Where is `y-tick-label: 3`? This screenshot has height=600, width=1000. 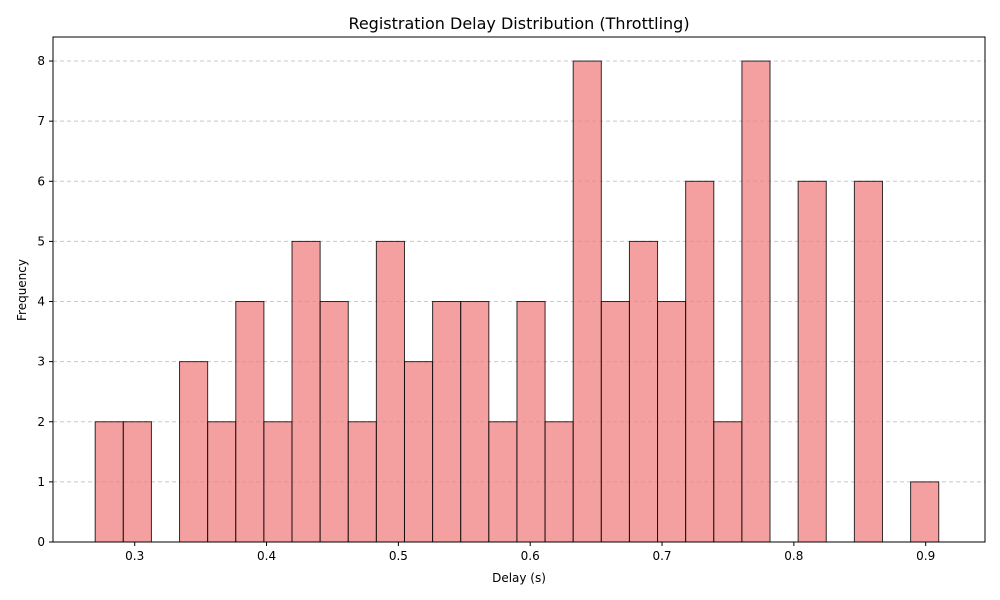
y-tick-label: 3 is located at coordinates (41, 362).